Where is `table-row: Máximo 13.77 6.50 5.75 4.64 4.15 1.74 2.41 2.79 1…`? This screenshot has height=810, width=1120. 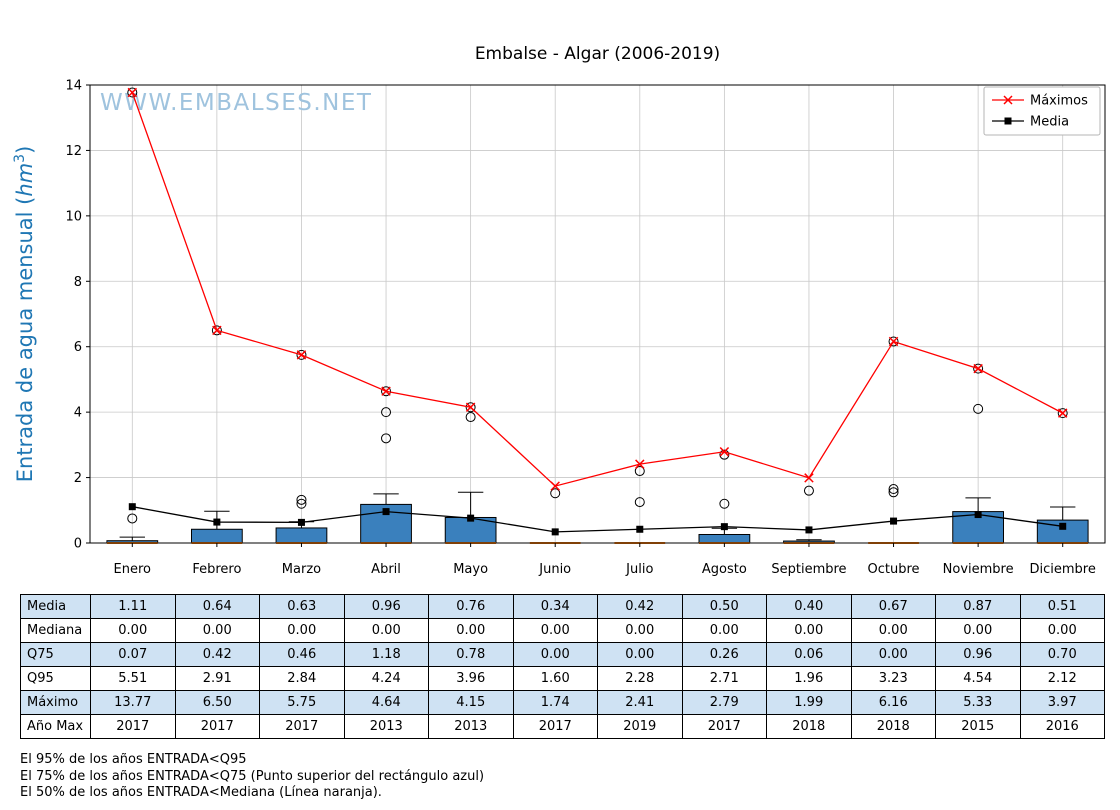
table-row: Máximo 13.77 6.50 5.75 4.64 4.15 1.74 2.41 2.79 1… is located at coordinates (562, 702).